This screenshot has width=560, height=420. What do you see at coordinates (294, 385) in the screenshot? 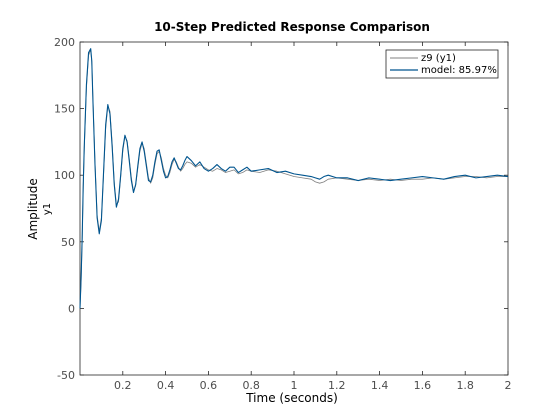
I see `x-tick-label: 1` at bounding box center [294, 385].